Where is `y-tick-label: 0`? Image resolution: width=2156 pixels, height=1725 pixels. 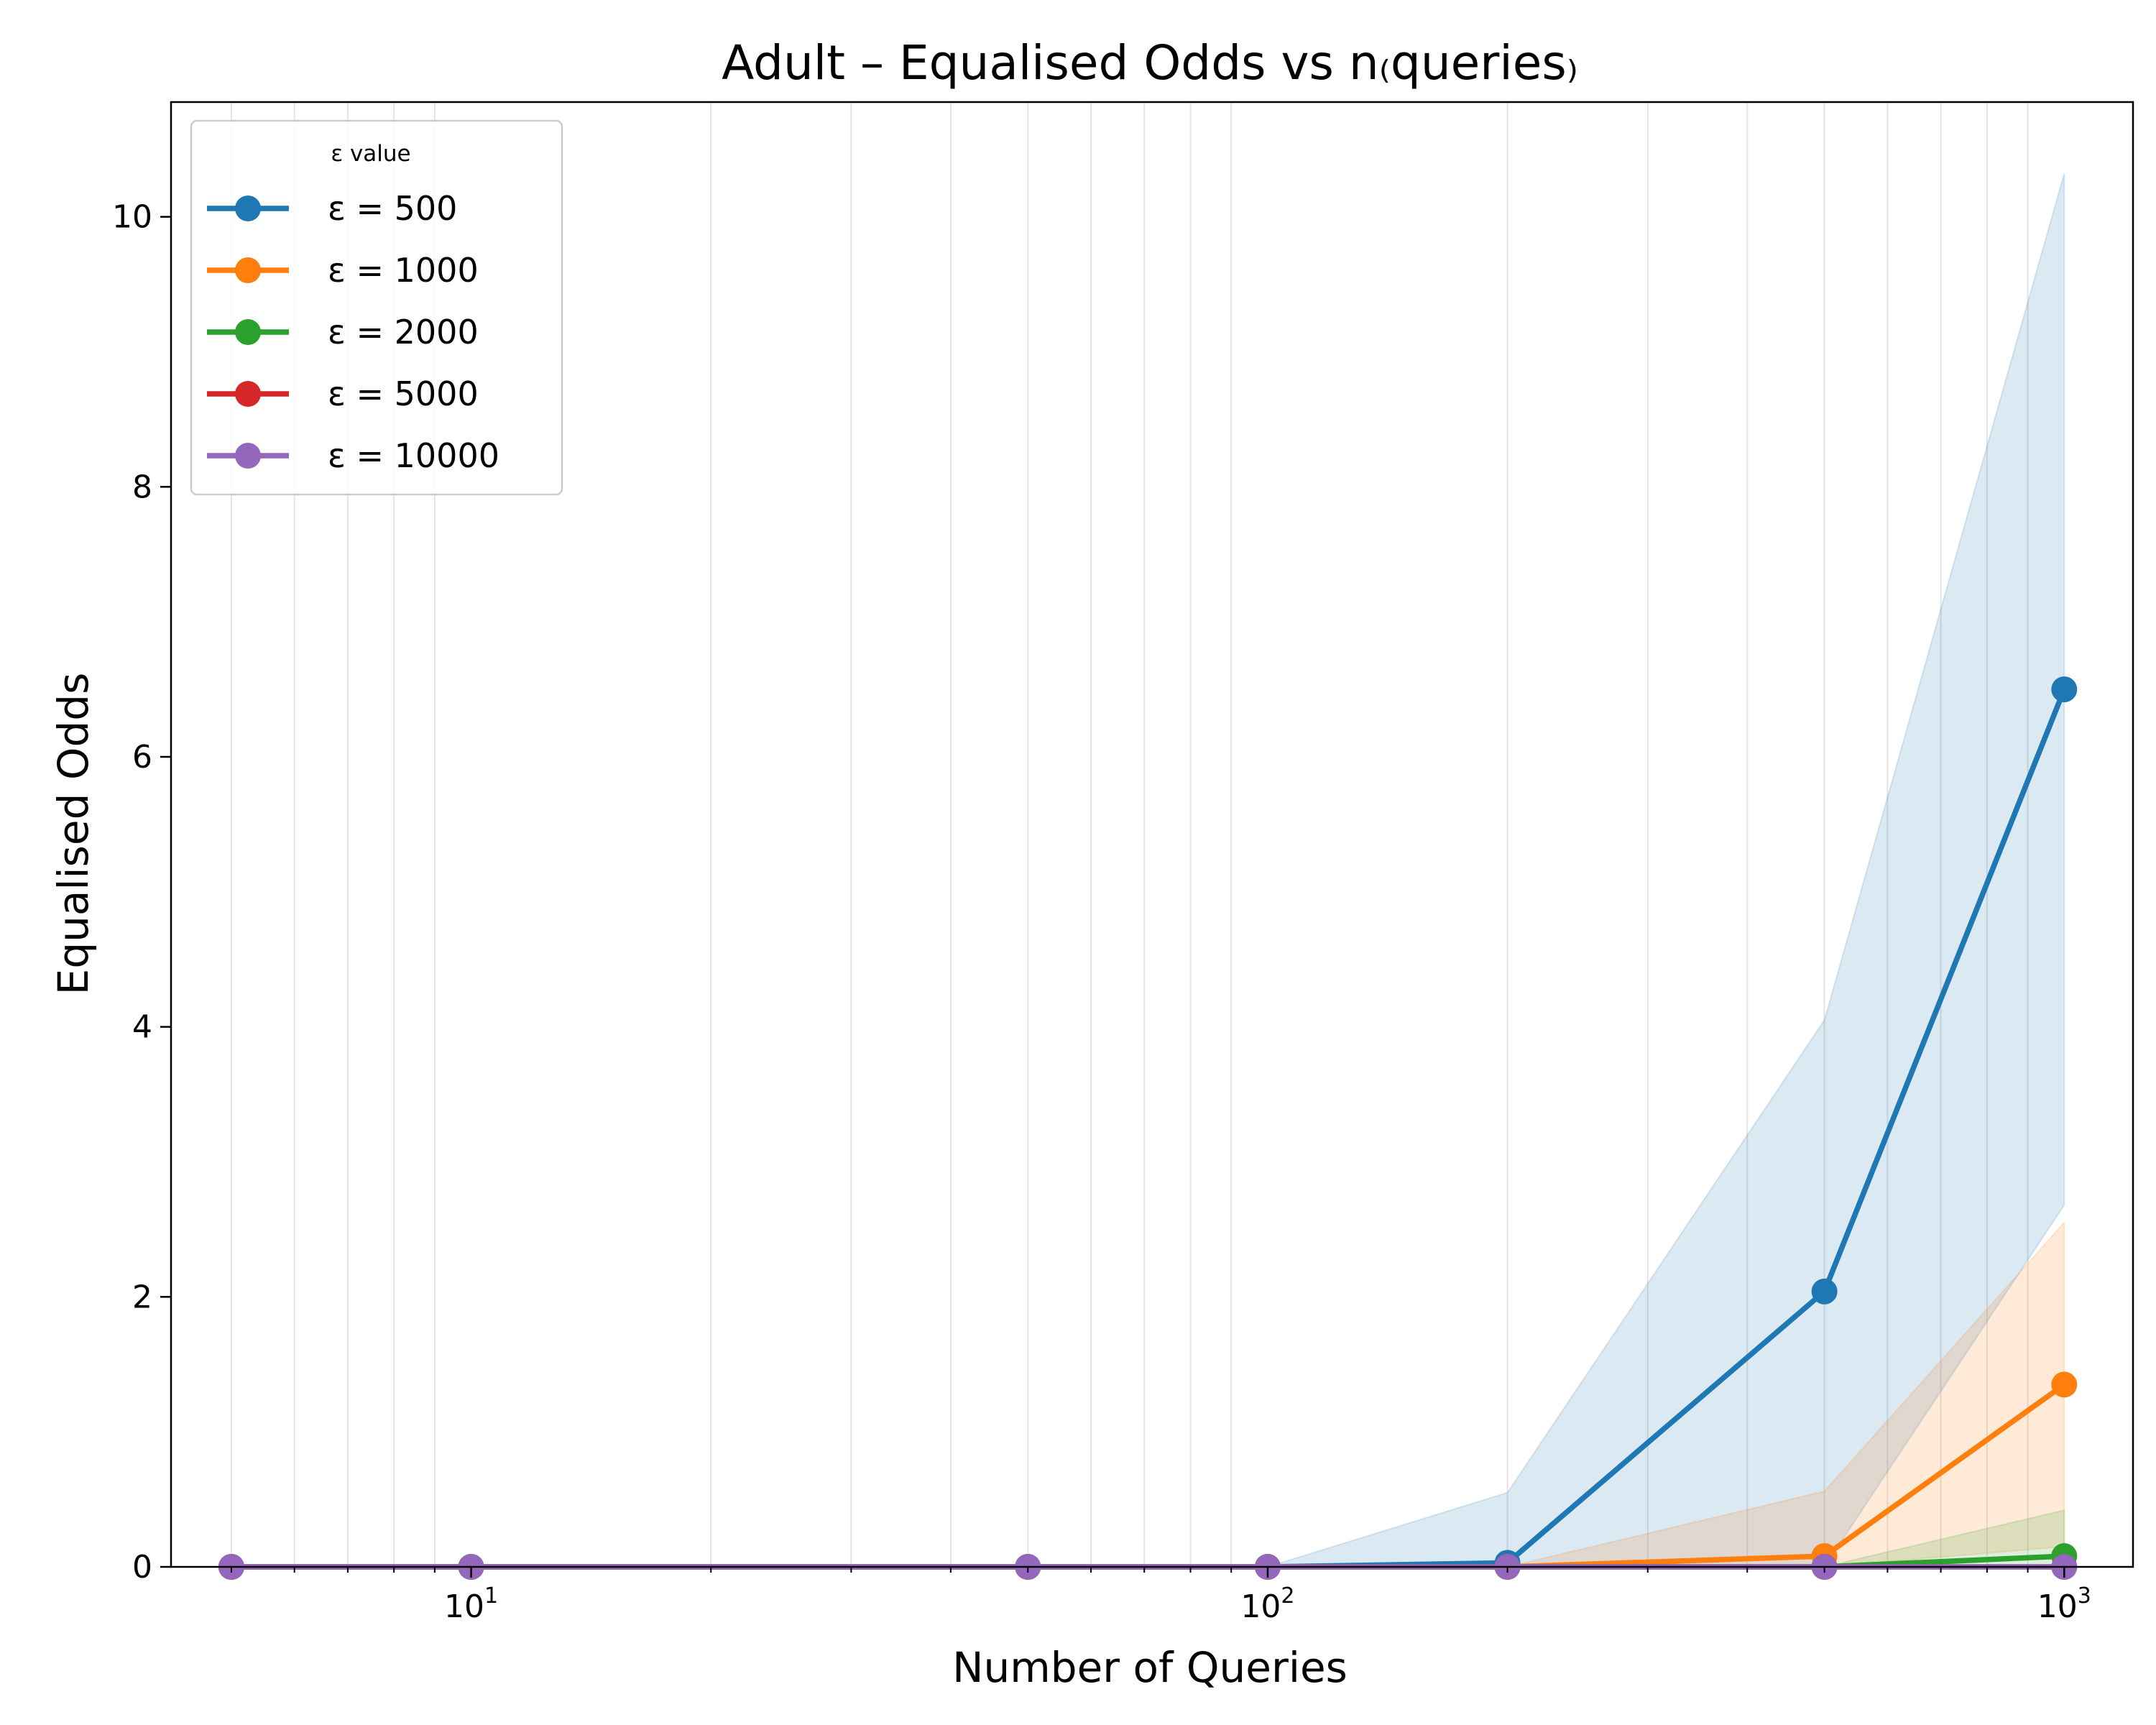
y-tick-label: 0 is located at coordinates (142, 1567).